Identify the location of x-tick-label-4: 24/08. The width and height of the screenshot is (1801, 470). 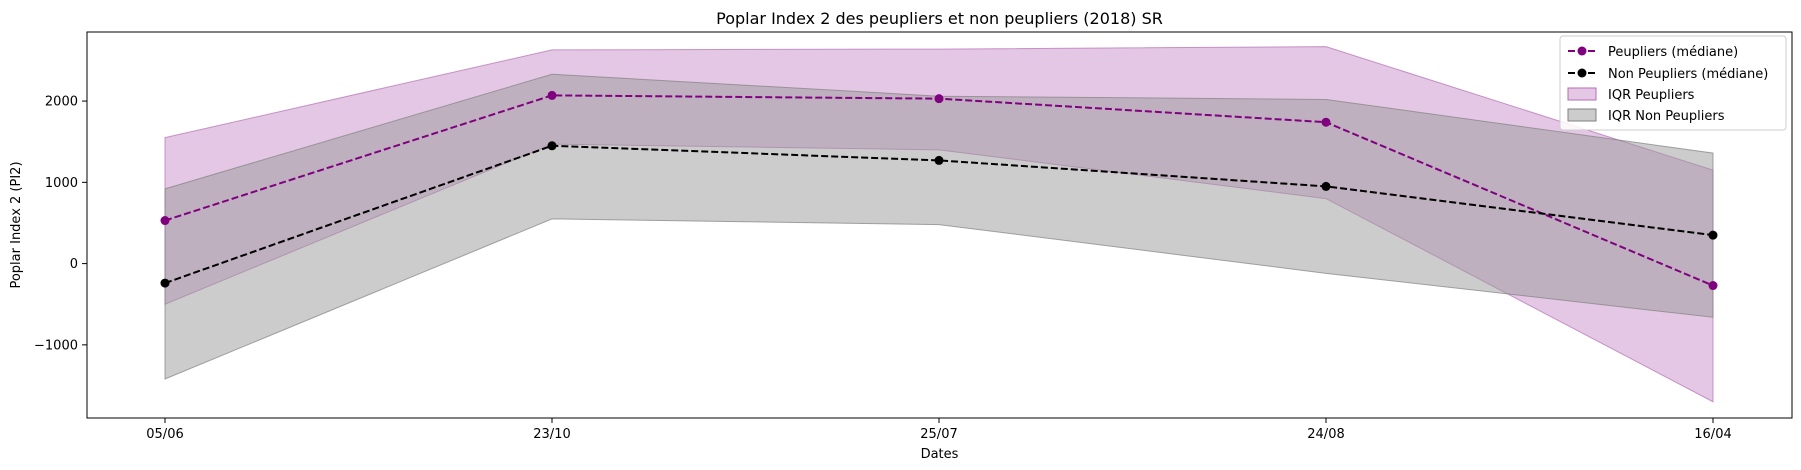
(1325, 434).